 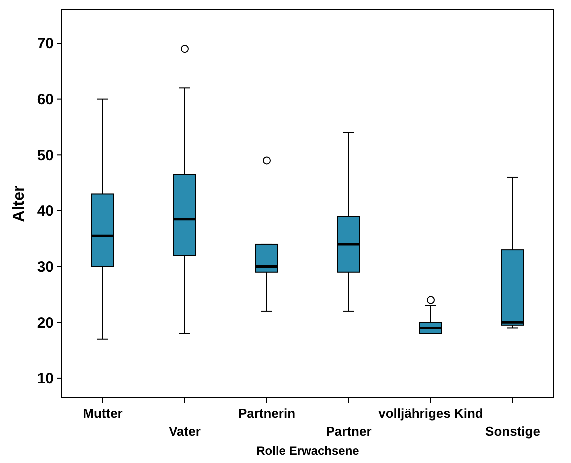 I want to click on x-tick-label: Vater, so click(x=185, y=431).